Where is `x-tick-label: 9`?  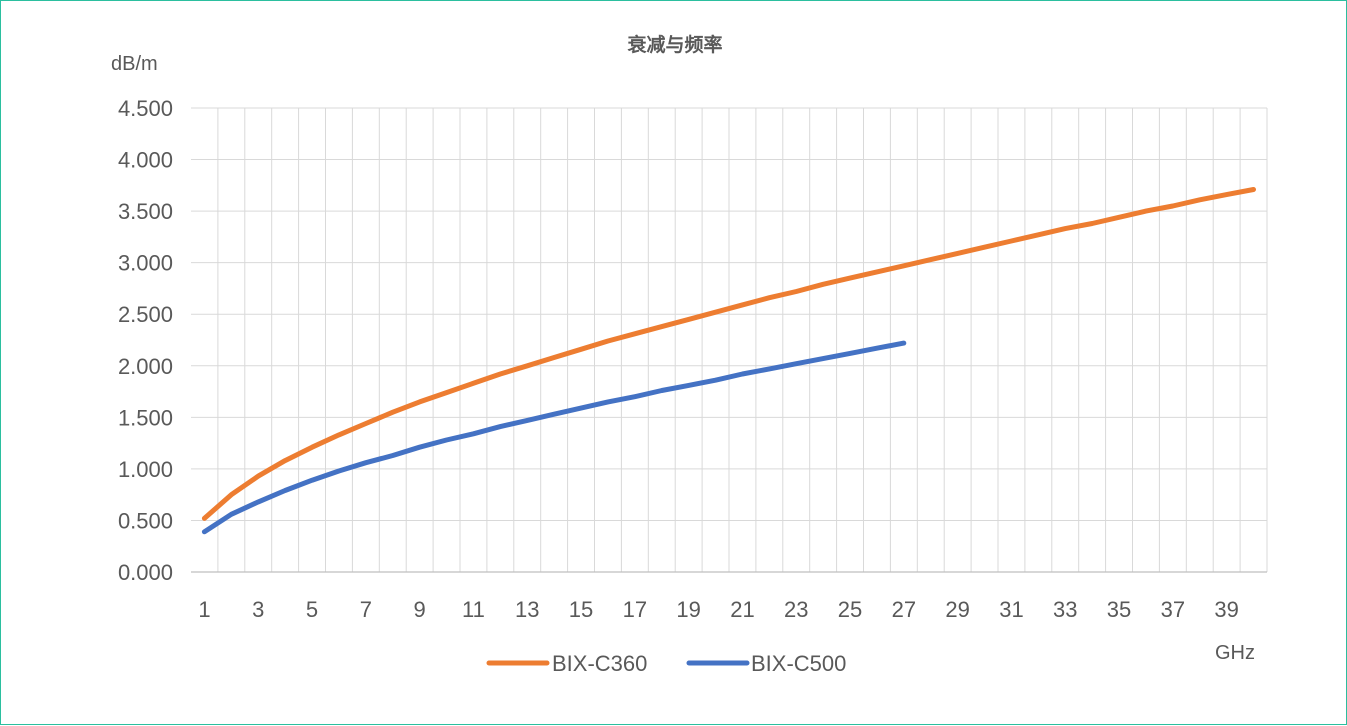 x-tick-label: 9 is located at coordinates (420, 609).